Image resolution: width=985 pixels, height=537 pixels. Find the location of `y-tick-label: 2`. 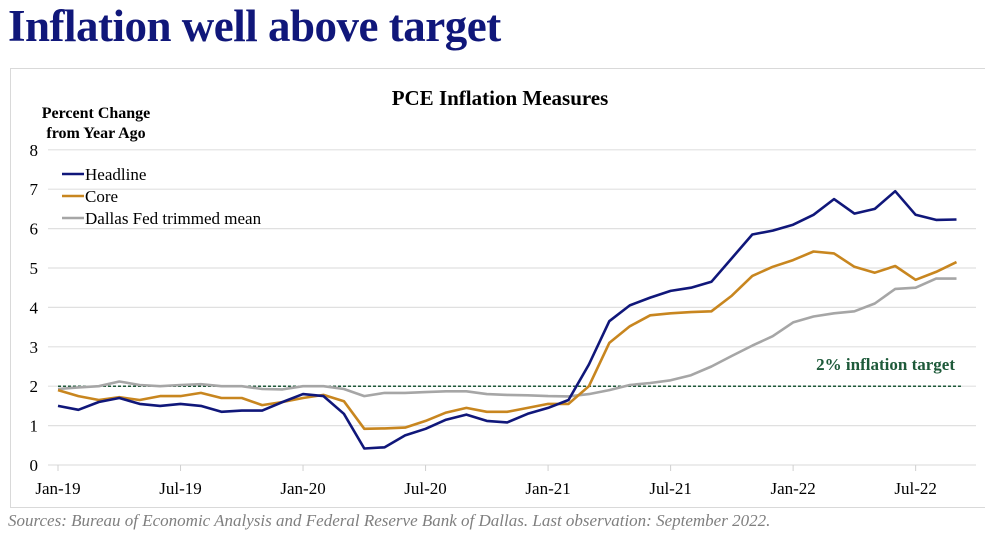

y-tick-label: 2 is located at coordinates (34, 386).